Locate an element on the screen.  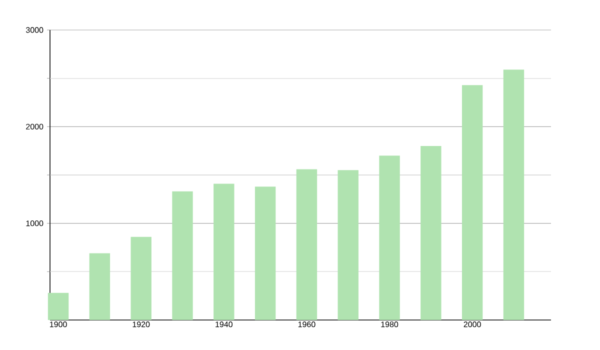
x-tick-label: 2000 is located at coordinates (472, 325).